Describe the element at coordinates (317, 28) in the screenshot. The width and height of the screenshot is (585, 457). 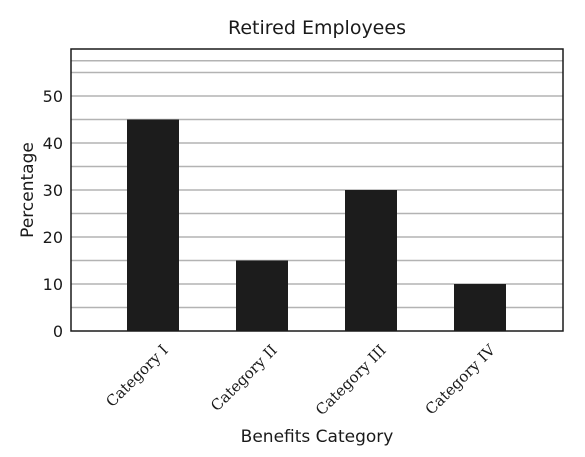
I see `chart-title: Retired Employees` at that location.